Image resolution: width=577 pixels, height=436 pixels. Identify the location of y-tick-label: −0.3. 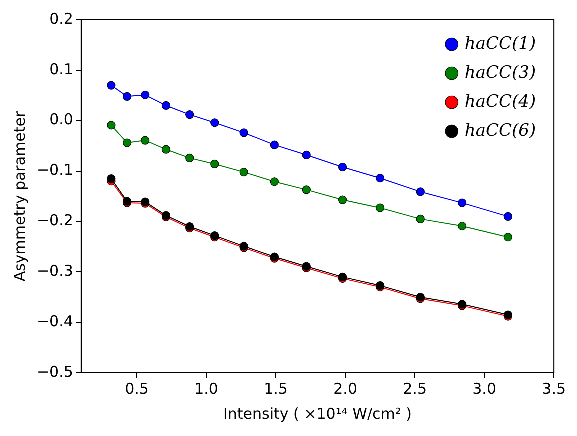
(55, 271).